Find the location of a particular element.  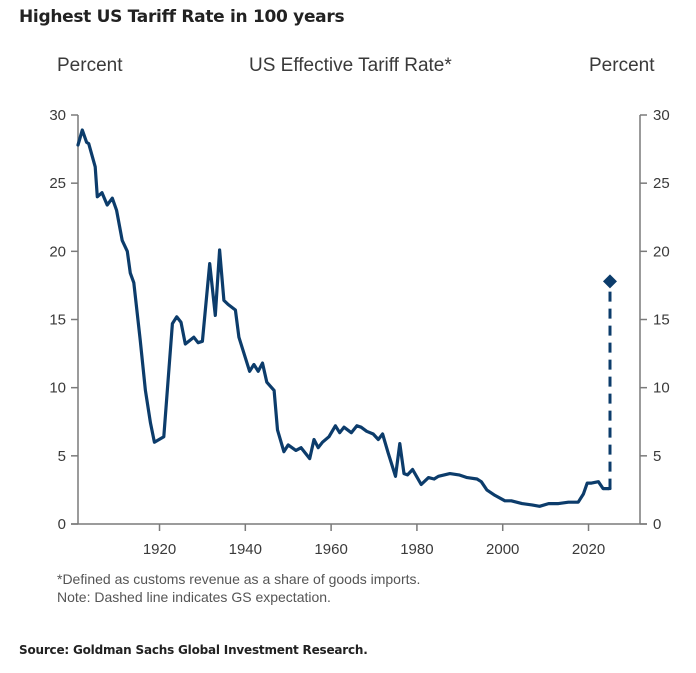

page-title: Highest US Tariff Rate in 100 years is located at coordinates (182, 17).